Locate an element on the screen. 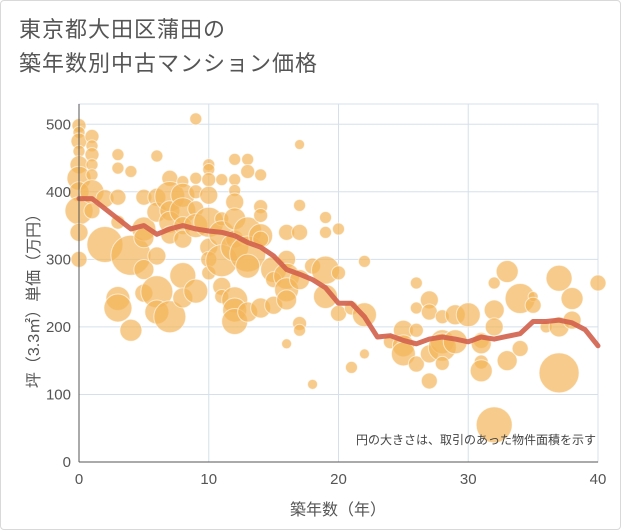 Image resolution: width=621 pixels, height=531 pixels. y-tick-label: 200 is located at coordinates (58, 327).